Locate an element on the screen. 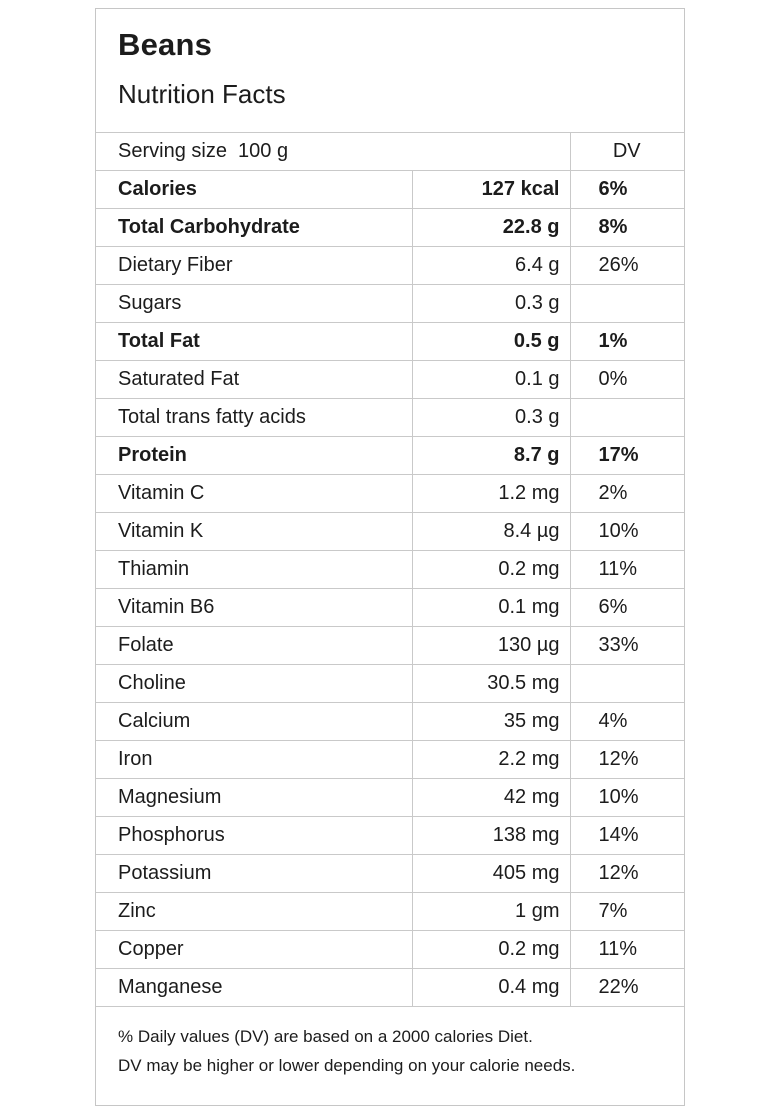  nutrient-name: Total Fat is located at coordinates (254, 341).